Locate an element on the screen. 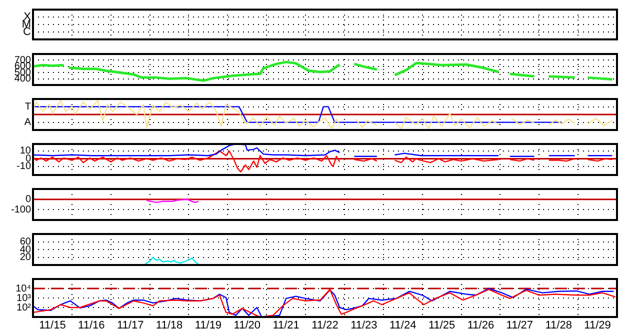 This screenshot has width=628, height=334. y-tick-label: 20 is located at coordinates (26, 257).